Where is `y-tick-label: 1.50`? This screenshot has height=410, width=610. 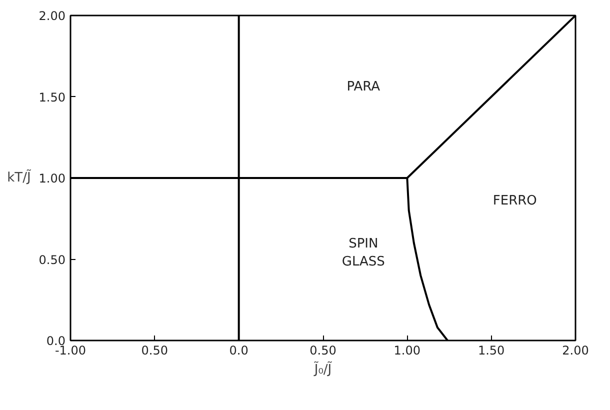 y-tick-label: 1.50 is located at coordinates (52, 97).